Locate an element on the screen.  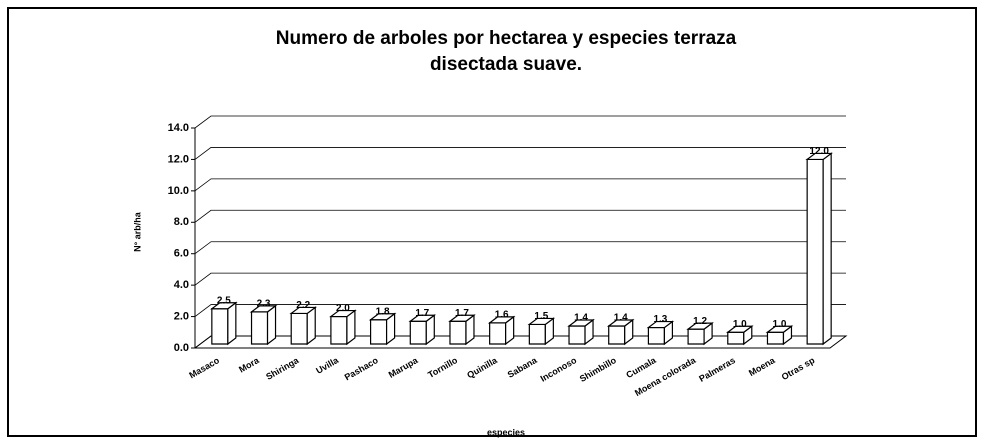
value-label: 1.2 is located at coordinates (700, 321).